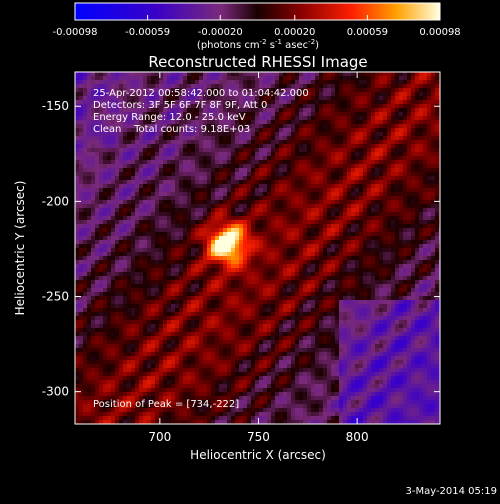  What do you see at coordinates (258, 44) in the screenshot?
I see `colorbar-units: (photons cm-2 s-1 asec-2)` at bounding box center [258, 44].